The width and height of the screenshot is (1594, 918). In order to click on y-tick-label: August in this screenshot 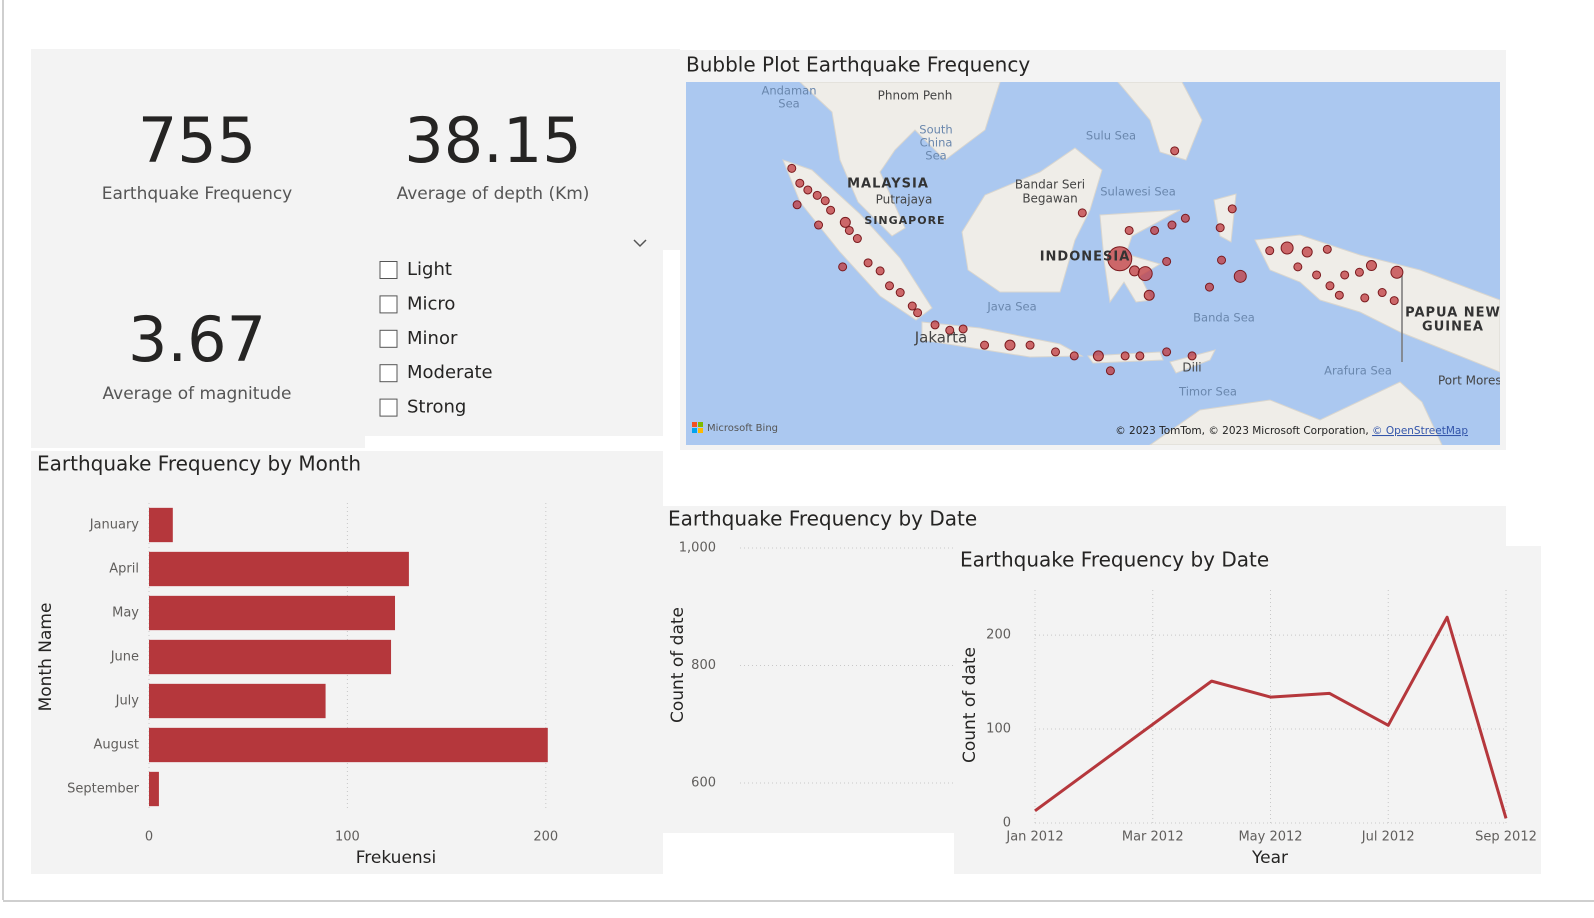, I will do `click(117, 745)`.